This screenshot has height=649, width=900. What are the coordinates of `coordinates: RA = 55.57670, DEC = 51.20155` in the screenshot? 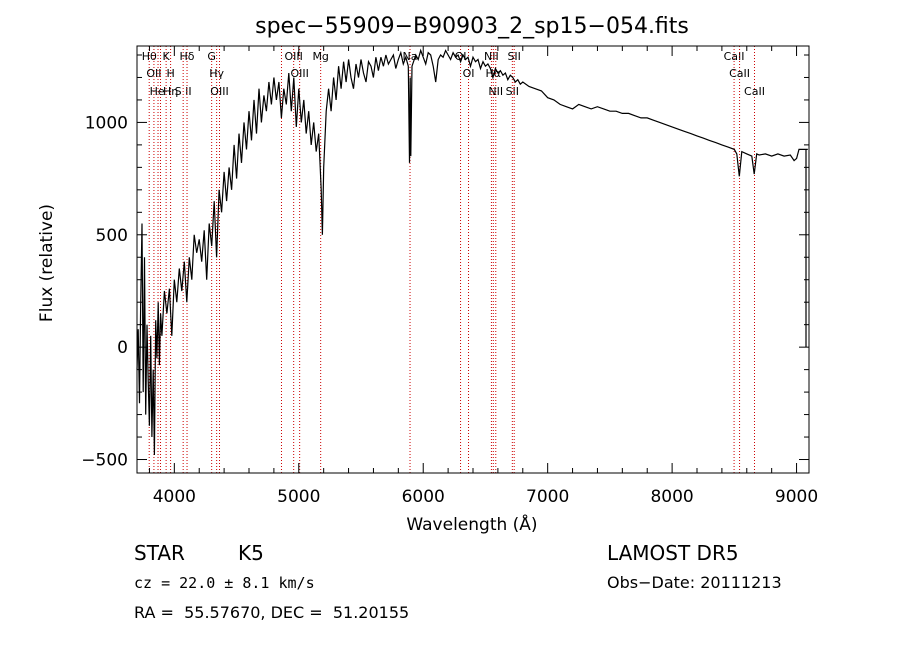 It's located at (272, 612).